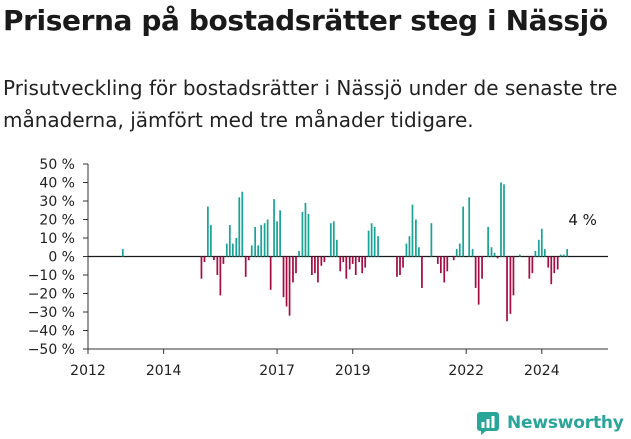 Image resolution: width=631 pixels, height=439 pixels. Describe the element at coordinates (51, 295) in the screenshot. I see `y-tick-label: −20 %` at that location.